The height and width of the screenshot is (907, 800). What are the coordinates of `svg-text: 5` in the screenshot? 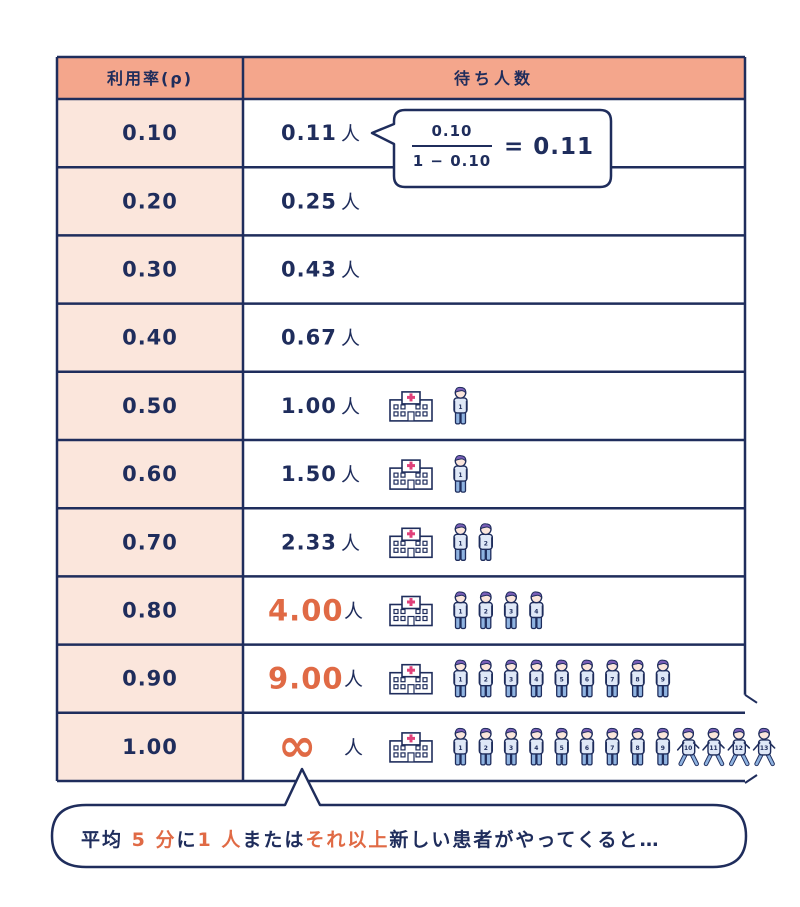 It's located at (562, 748).